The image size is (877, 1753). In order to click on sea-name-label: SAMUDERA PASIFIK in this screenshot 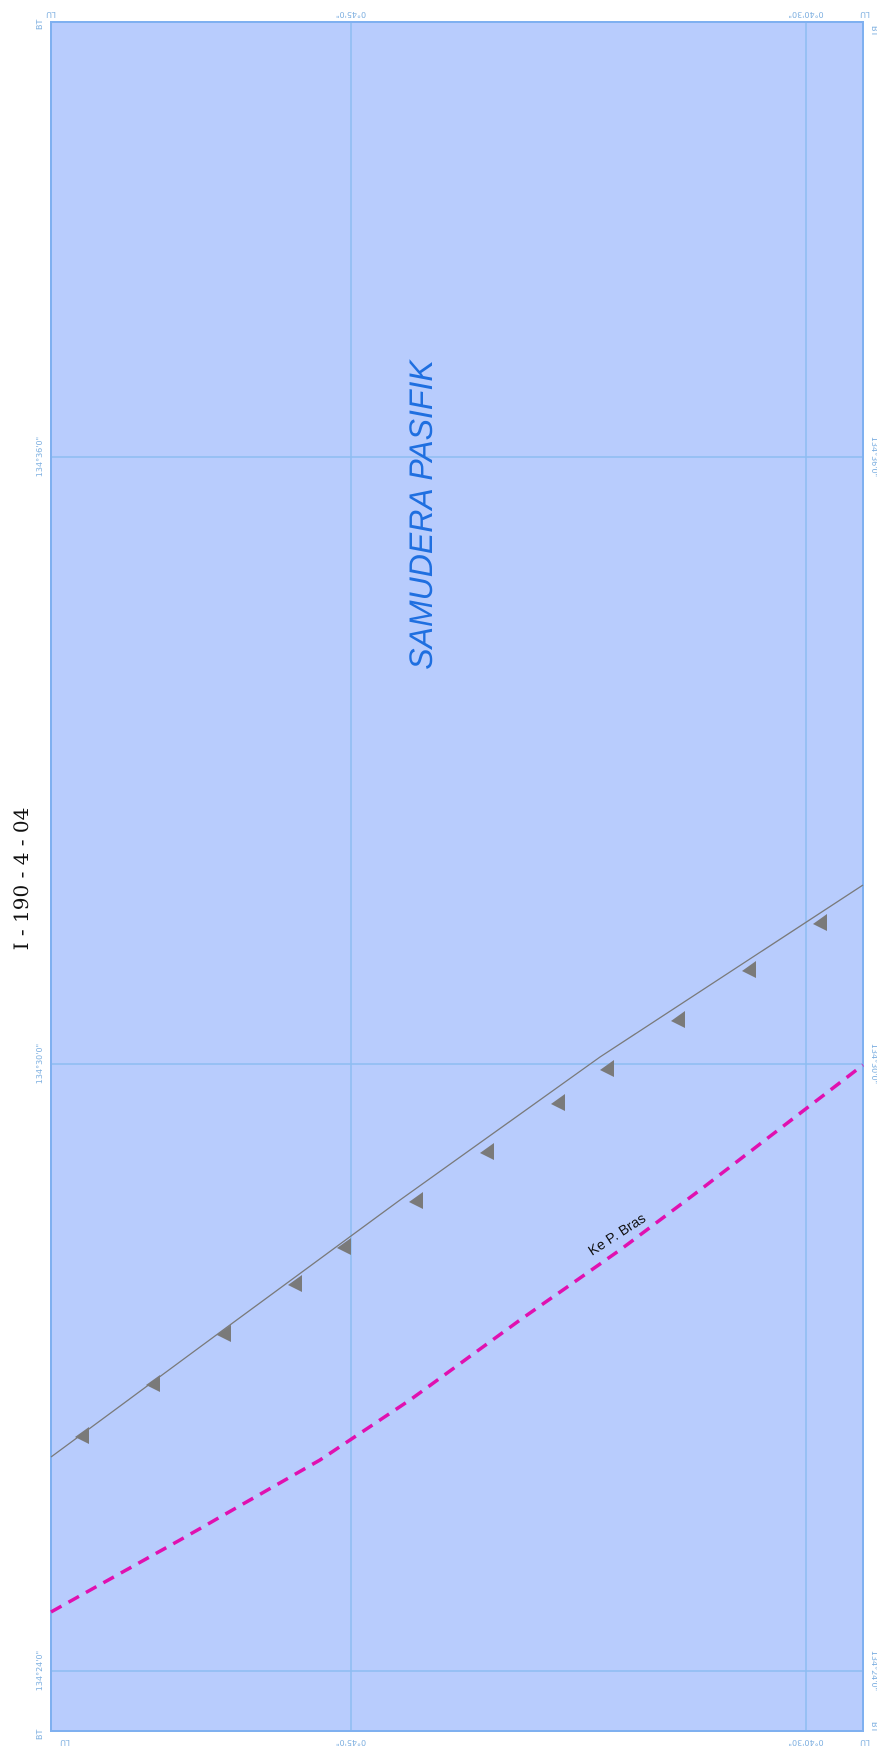, I will do `click(421, 514)`.